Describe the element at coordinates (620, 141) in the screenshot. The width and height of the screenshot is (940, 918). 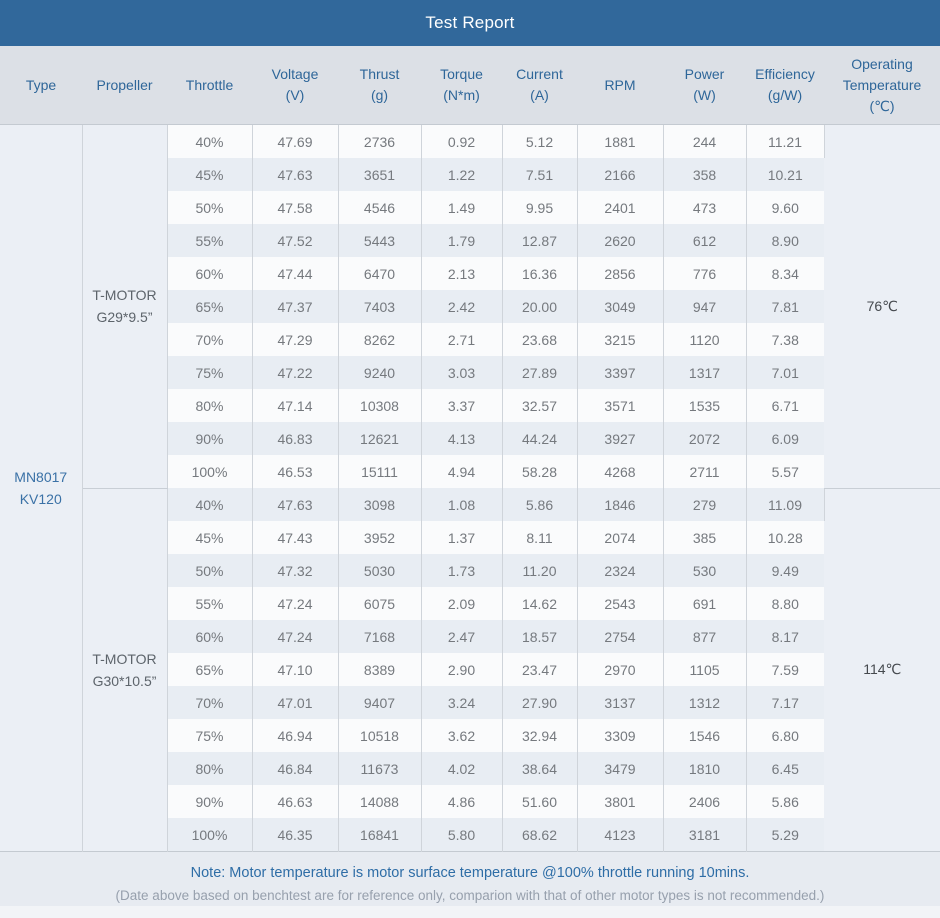
I see `rpm-cell: 1881` at that location.